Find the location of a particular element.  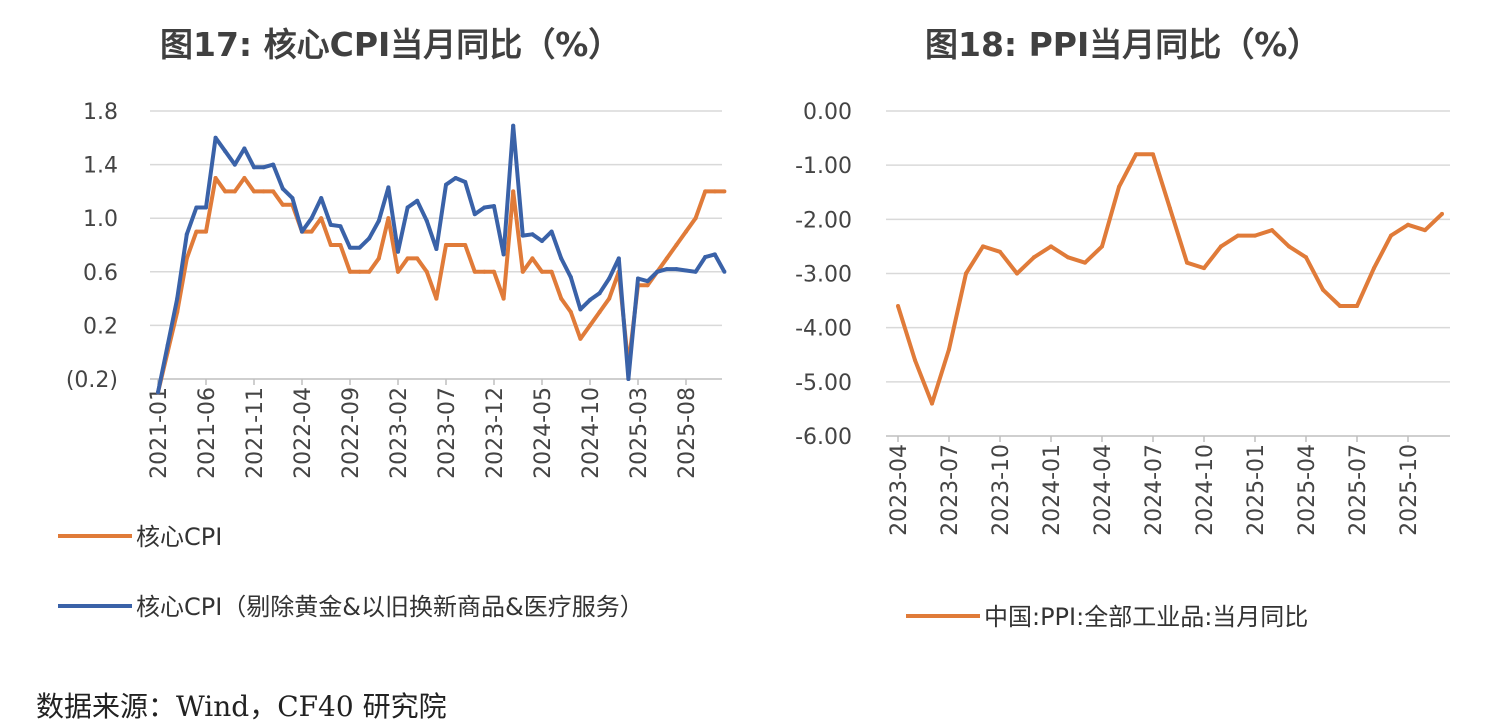

ppi-x-tick-label: 2024-01 is located at coordinates (1052, 490).